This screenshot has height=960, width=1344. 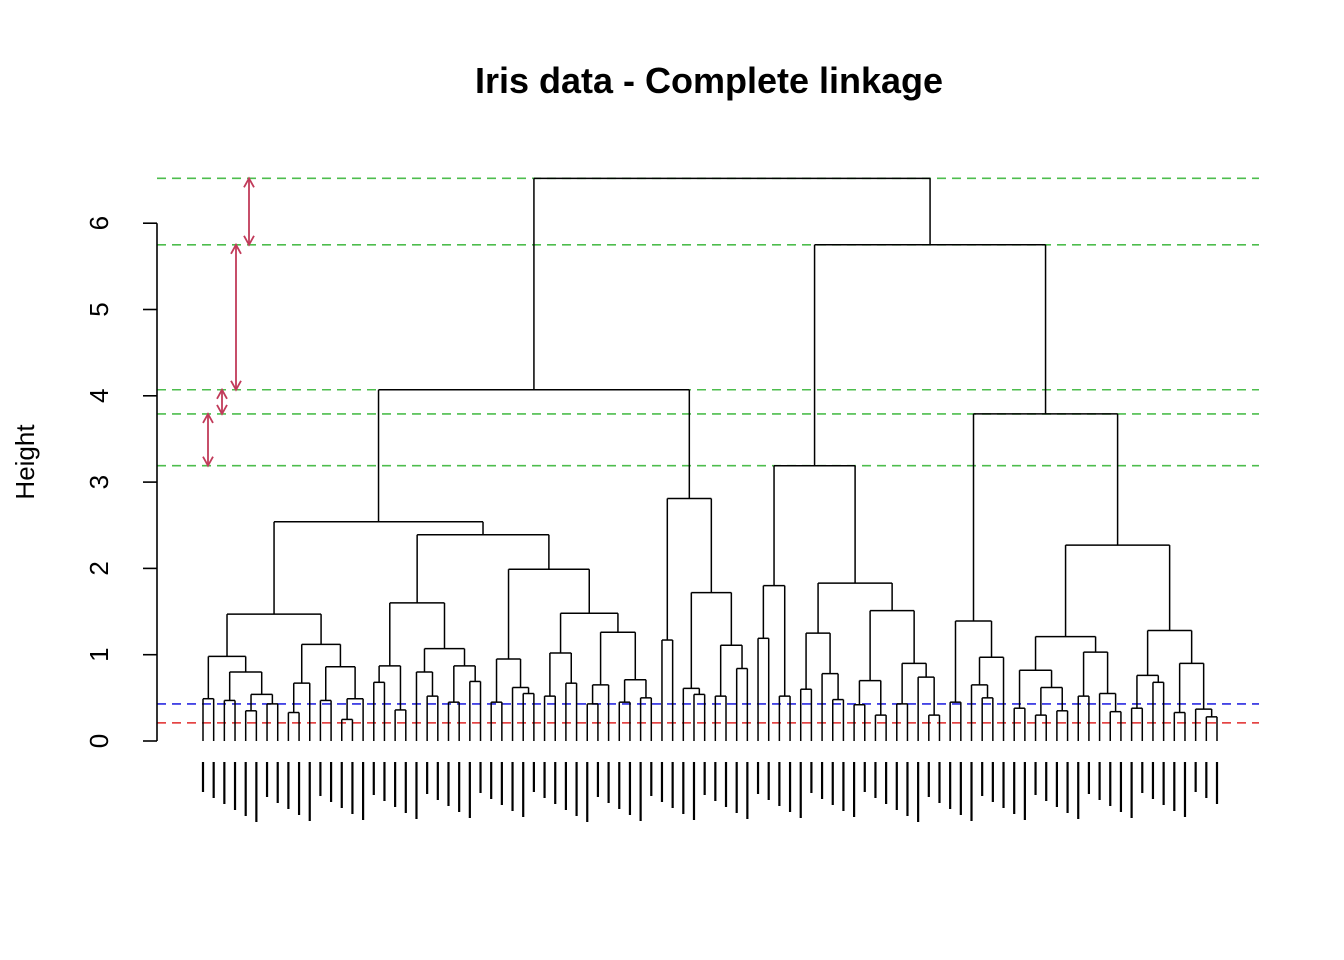 I want to click on gap-arrows, so click(x=228, y=322).